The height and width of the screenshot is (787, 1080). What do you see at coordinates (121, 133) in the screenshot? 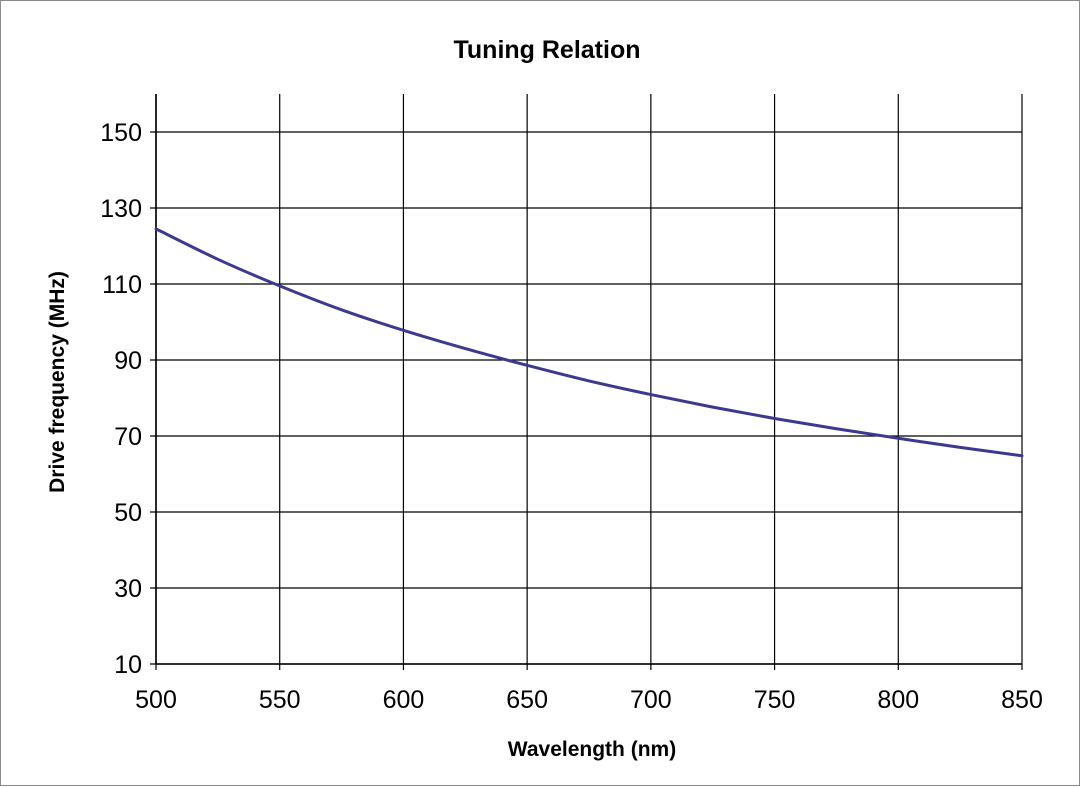
I see `y-tick-label: 150` at bounding box center [121, 133].